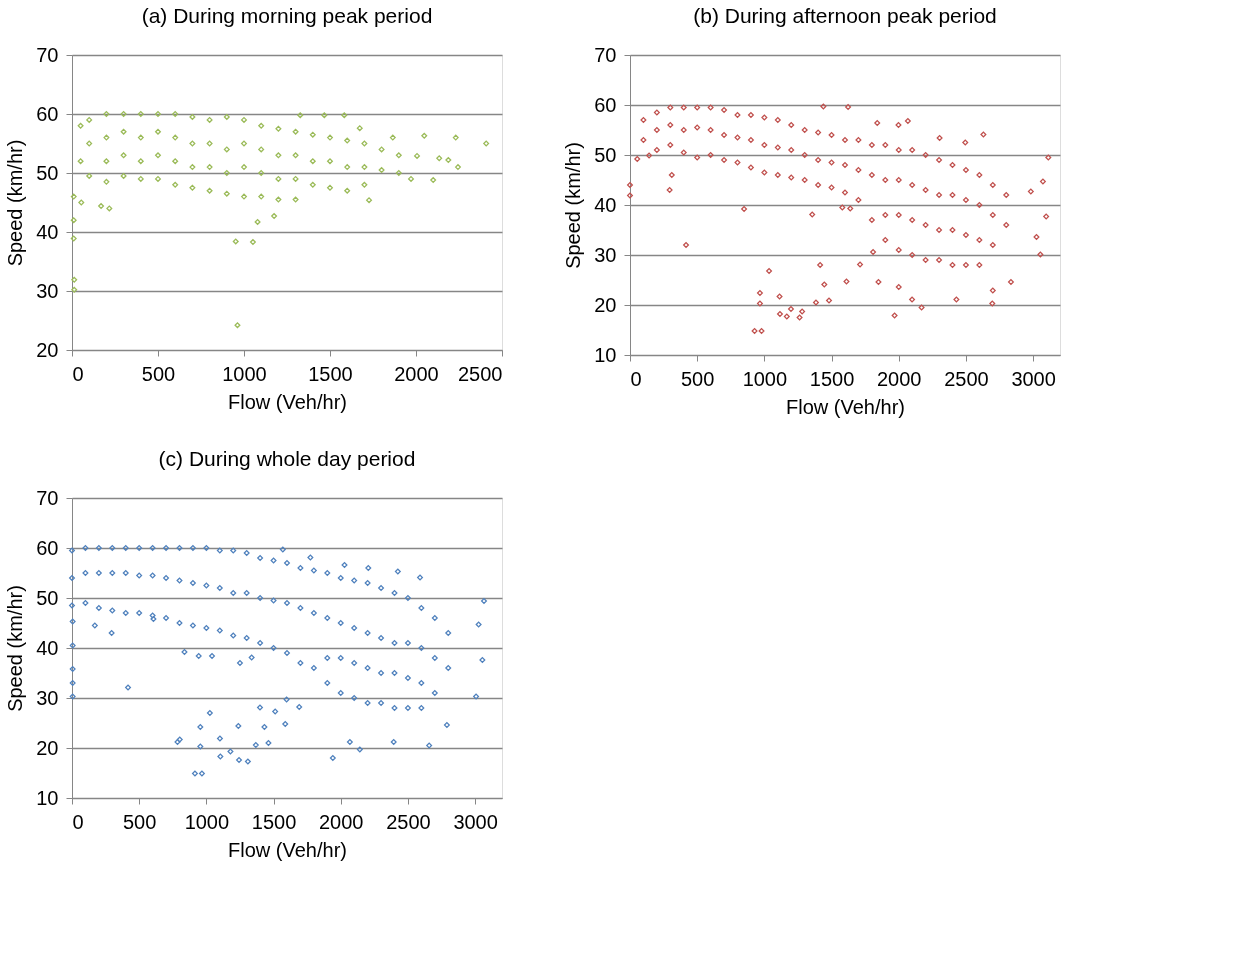  I want to click on chart-title: (a) During morning peak period, so click(287, 15).